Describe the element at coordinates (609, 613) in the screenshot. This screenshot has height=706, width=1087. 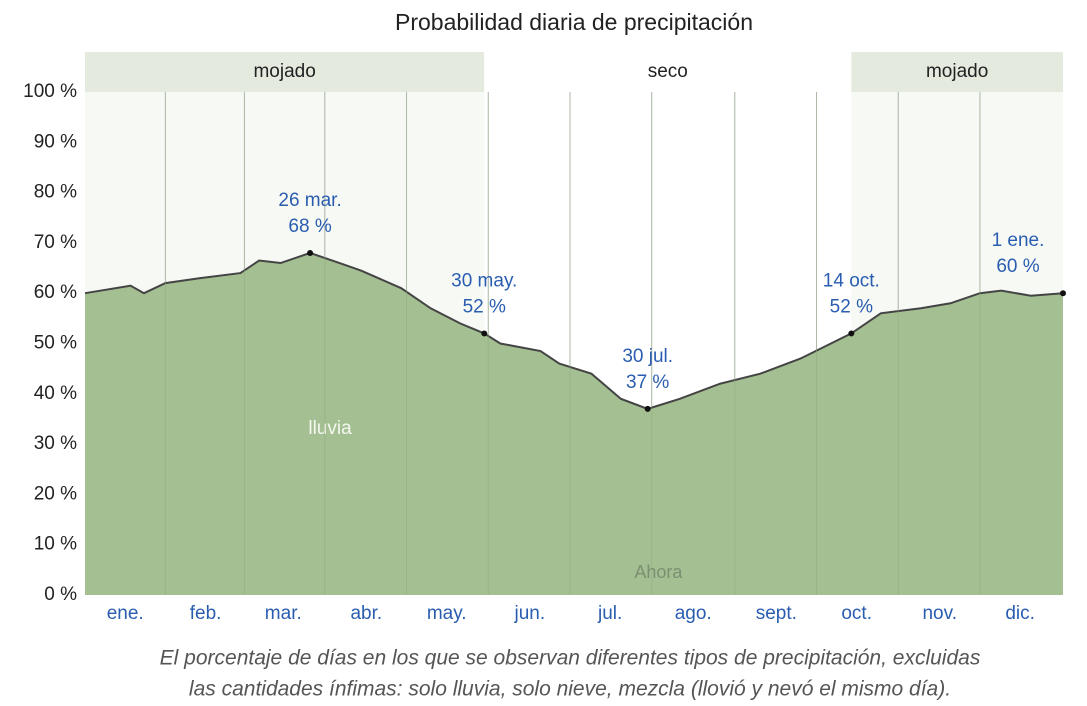
I see `x-tick-label: jul.` at that location.